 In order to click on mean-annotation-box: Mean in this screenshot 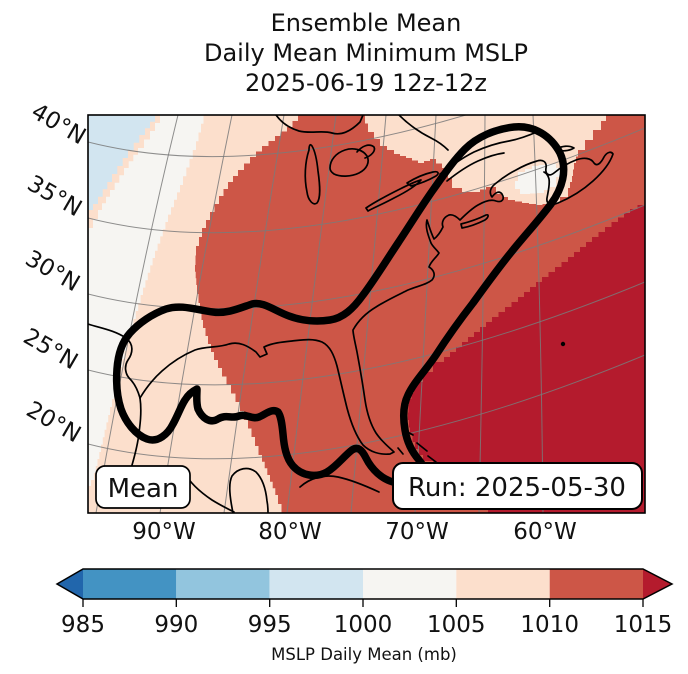, I will do `click(143, 487)`.